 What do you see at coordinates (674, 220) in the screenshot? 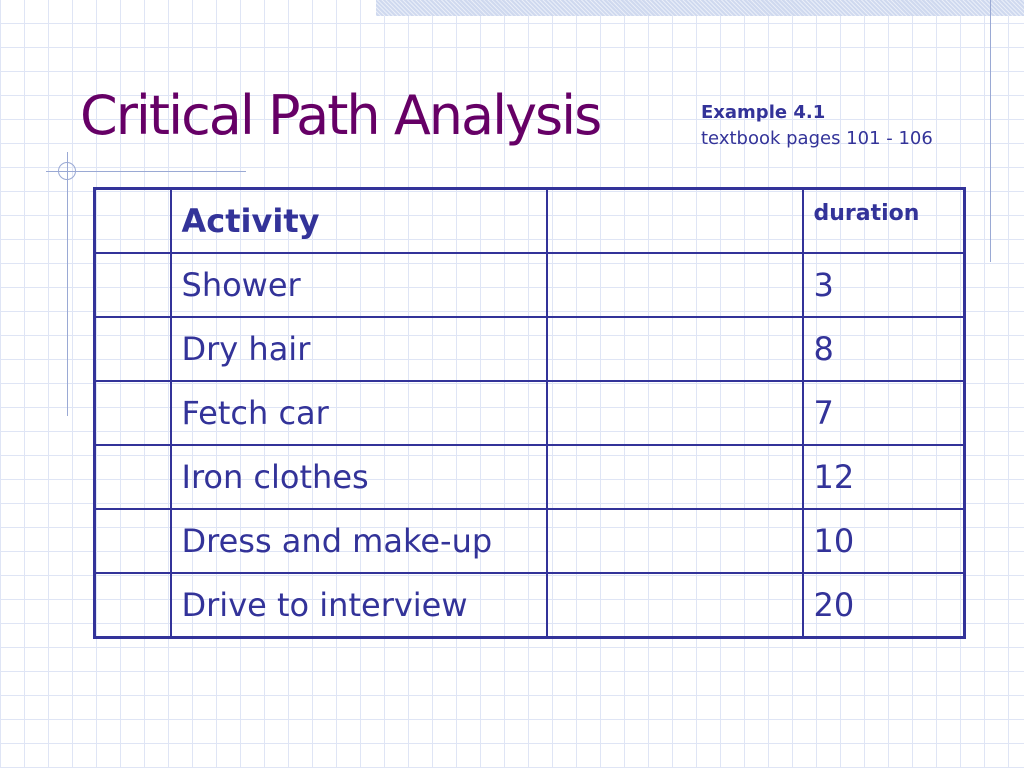
I see `header-cell-blank-middle` at bounding box center [674, 220].